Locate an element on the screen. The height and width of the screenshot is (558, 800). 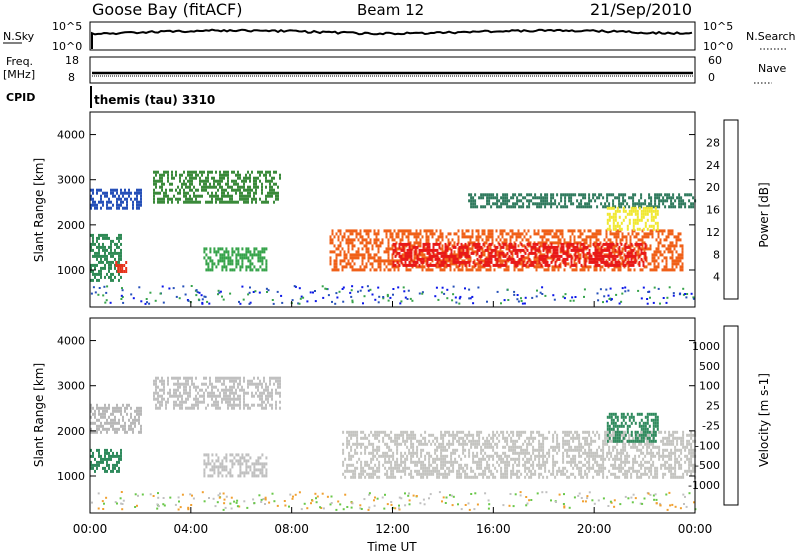
velocity-colorbar-tick-label: 500 is located at coordinates (709, 366).